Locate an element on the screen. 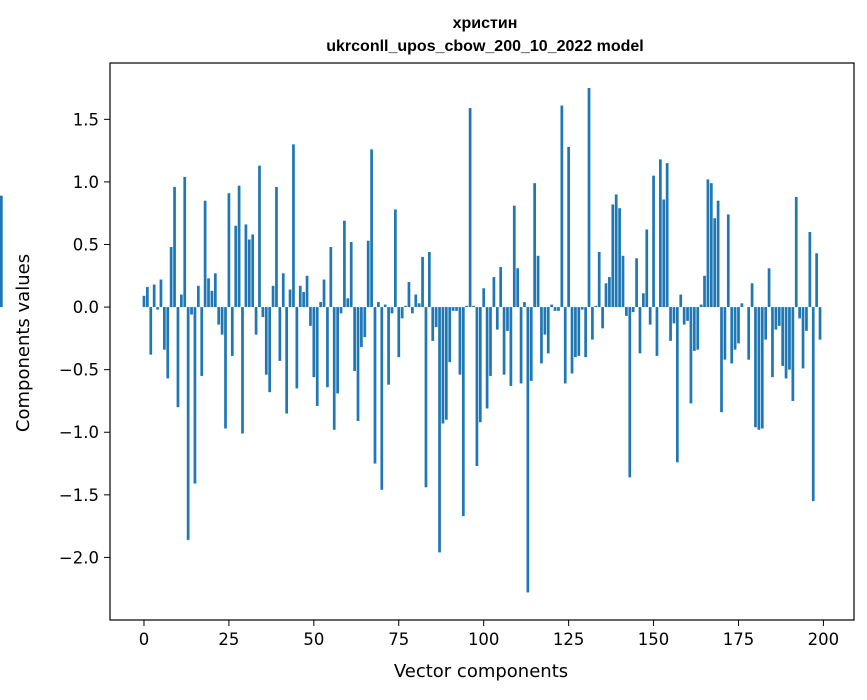  y-tick-label-1: −1.5 is located at coordinates (79, 495).